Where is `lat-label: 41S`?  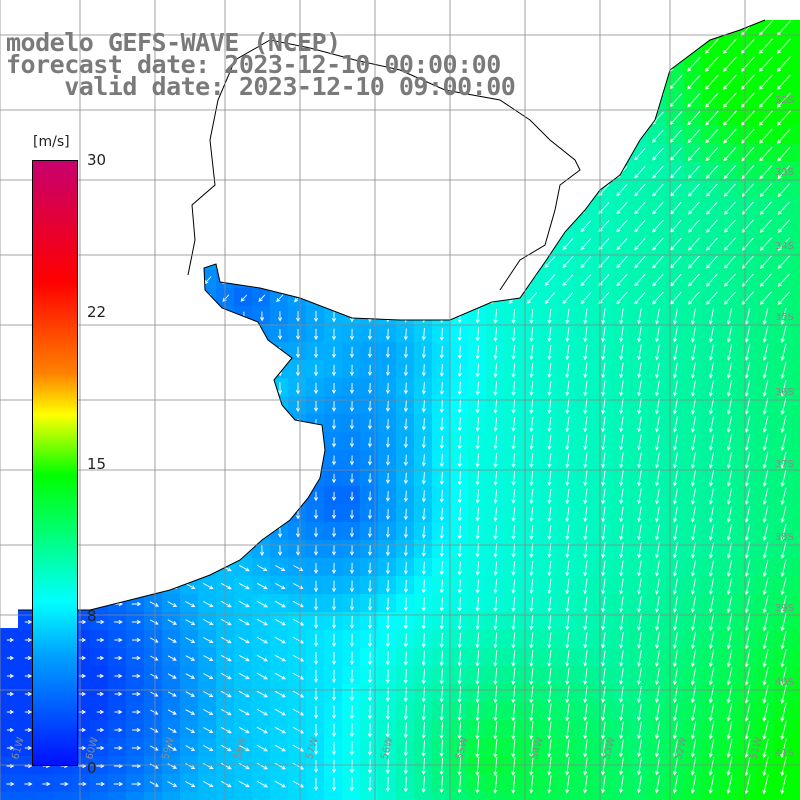
lat-label: 41S is located at coordinates (784, 753).